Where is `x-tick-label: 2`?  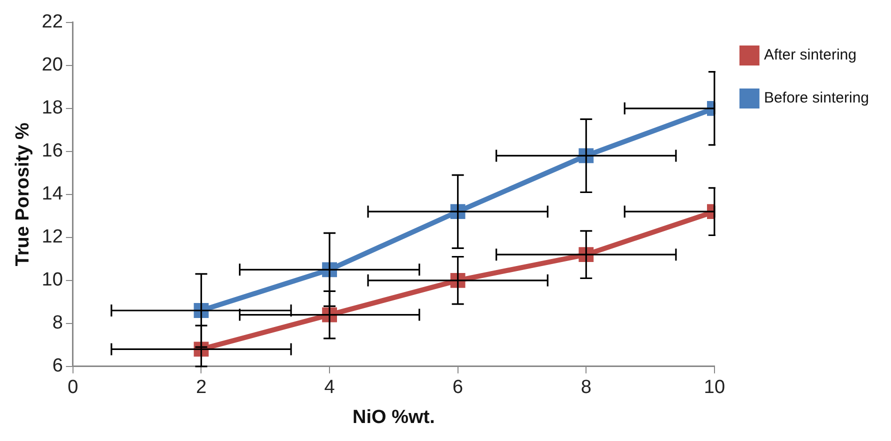
x-tick-label: 2 is located at coordinates (201, 387).